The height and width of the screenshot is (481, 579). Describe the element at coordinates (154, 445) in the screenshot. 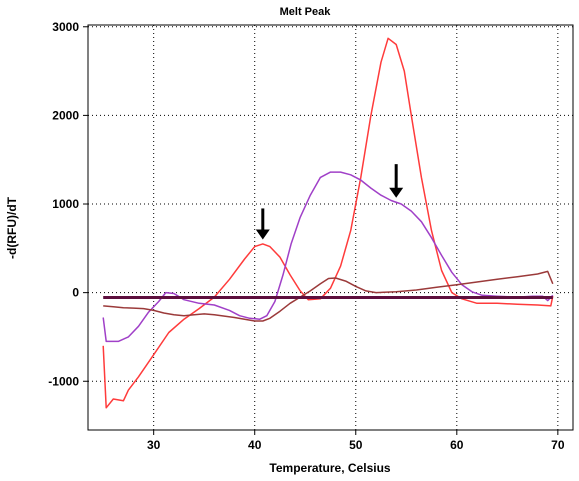

I see `x-tick-label: 30` at that location.